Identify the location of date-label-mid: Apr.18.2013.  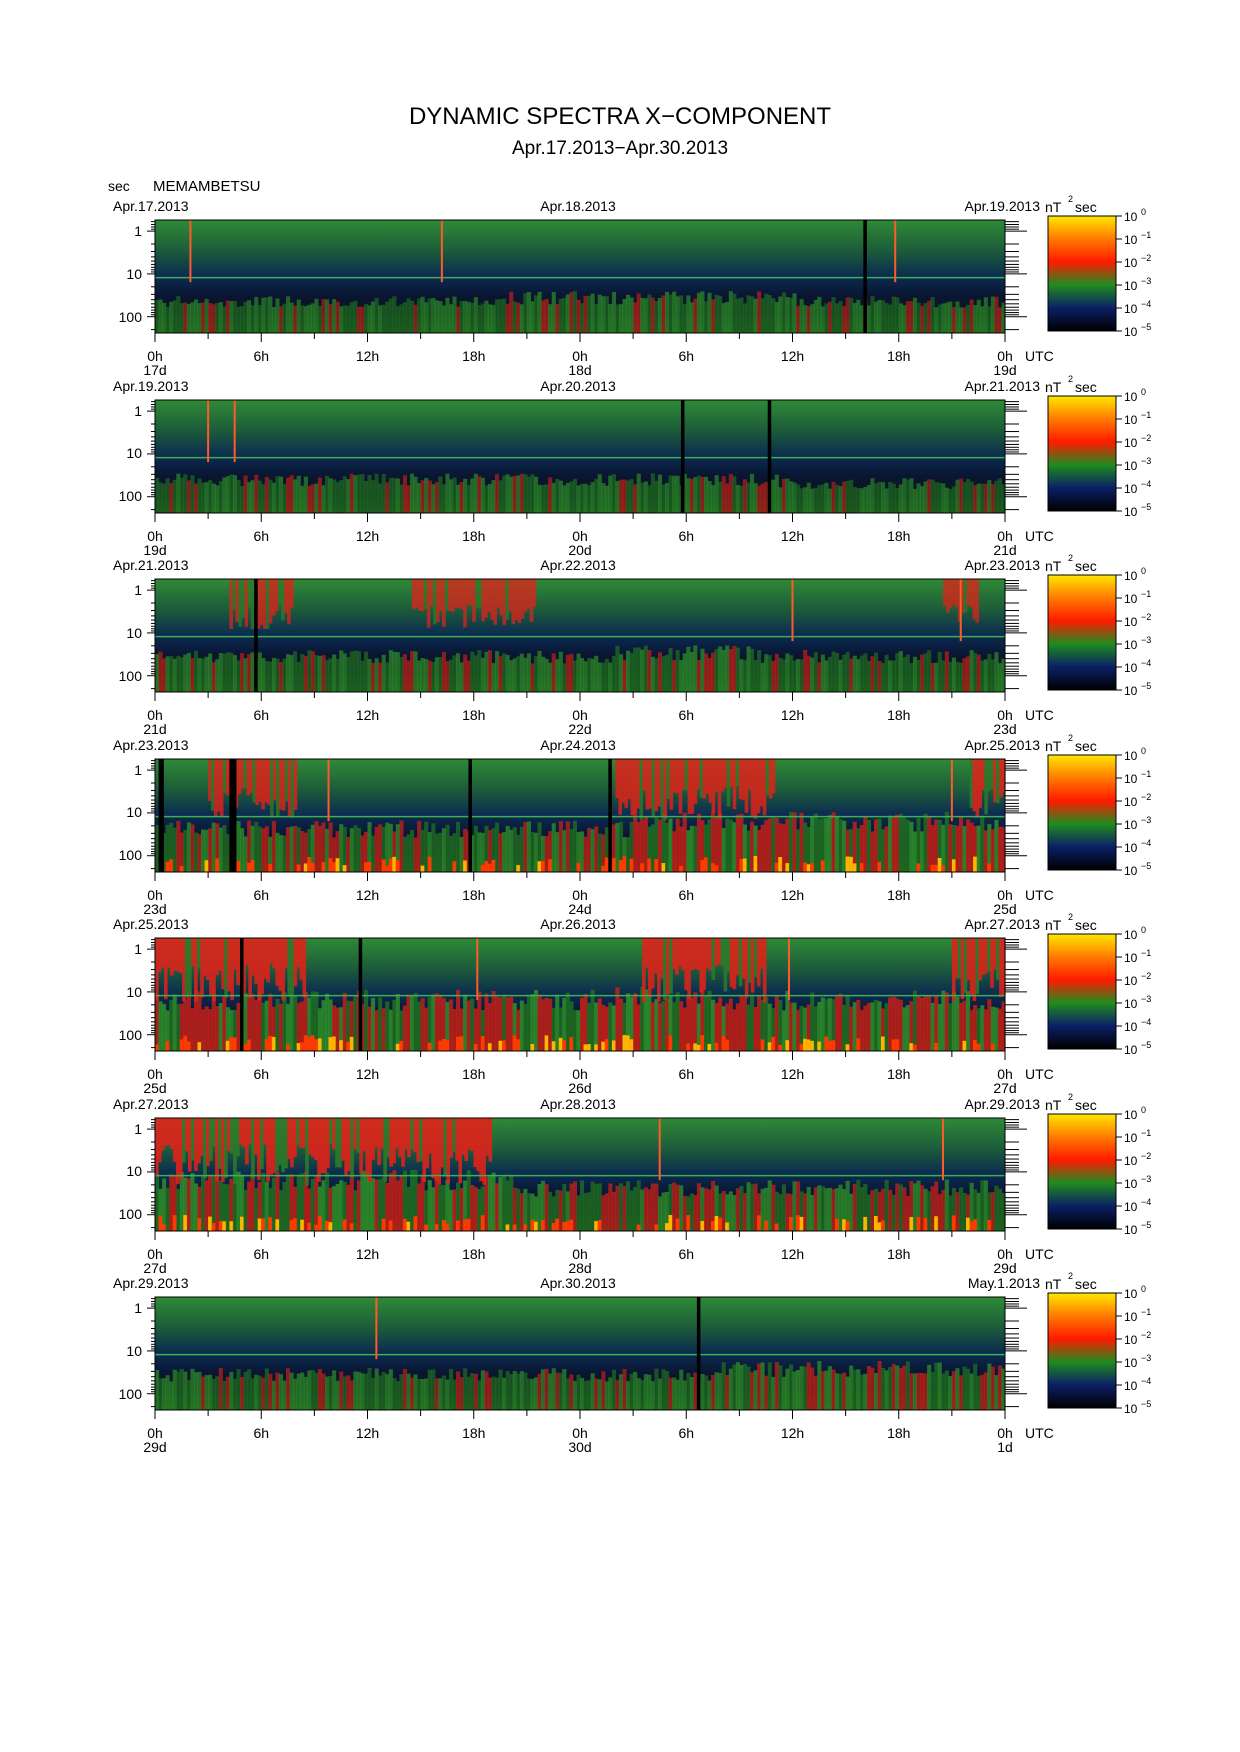
(578, 206).